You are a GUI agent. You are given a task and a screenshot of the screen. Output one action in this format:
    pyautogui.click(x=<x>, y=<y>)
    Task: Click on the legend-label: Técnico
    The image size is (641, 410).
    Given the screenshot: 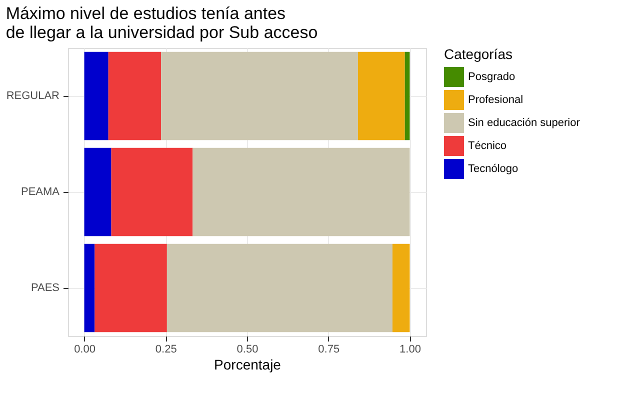 What is the action you would take?
    pyautogui.click(x=487, y=146)
    